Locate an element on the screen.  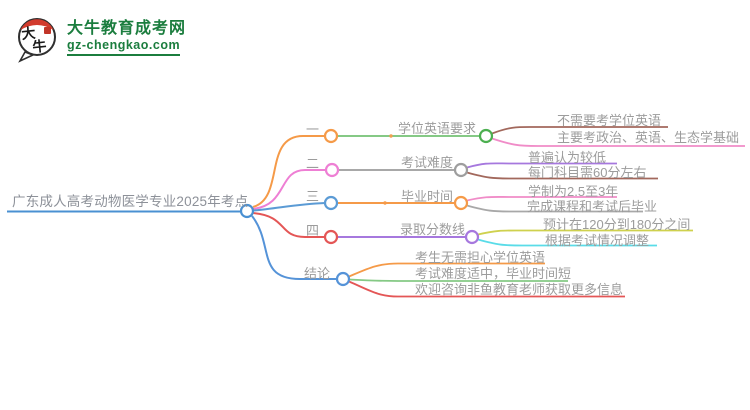
child-4b-label: 根据考试情况调整 is located at coordinates (597, 240).